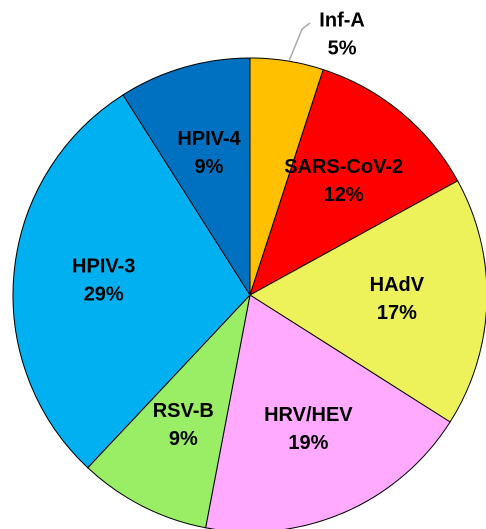  I want to click on slice-label: HRV/HEV, so click(308, 415).